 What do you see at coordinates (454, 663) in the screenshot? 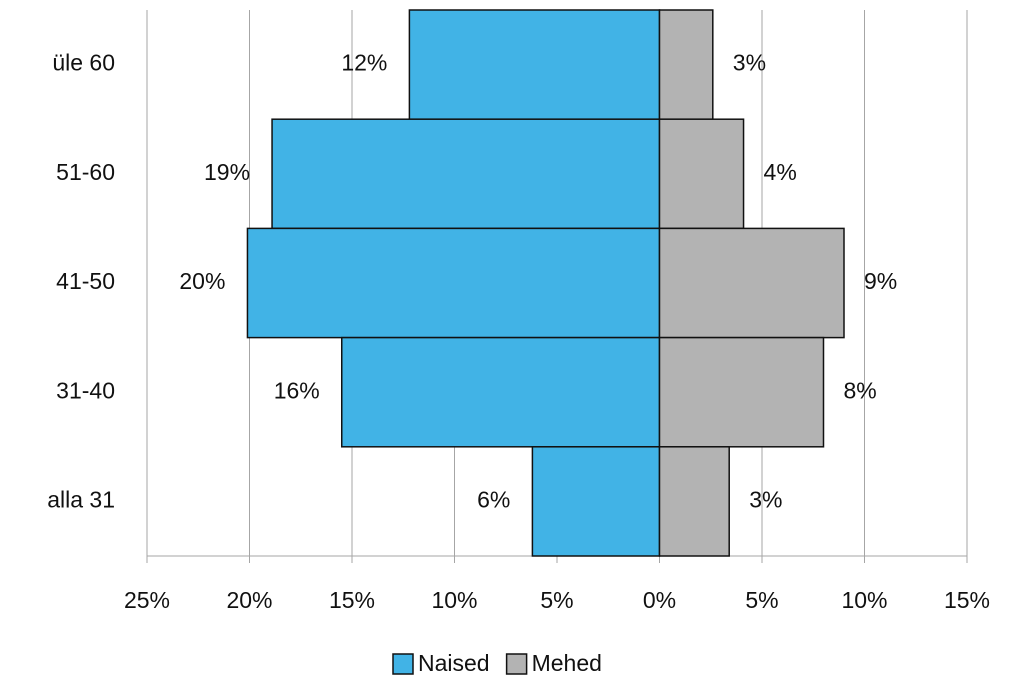
I see `legend-label: Naised` at bounding box center [454, 663].